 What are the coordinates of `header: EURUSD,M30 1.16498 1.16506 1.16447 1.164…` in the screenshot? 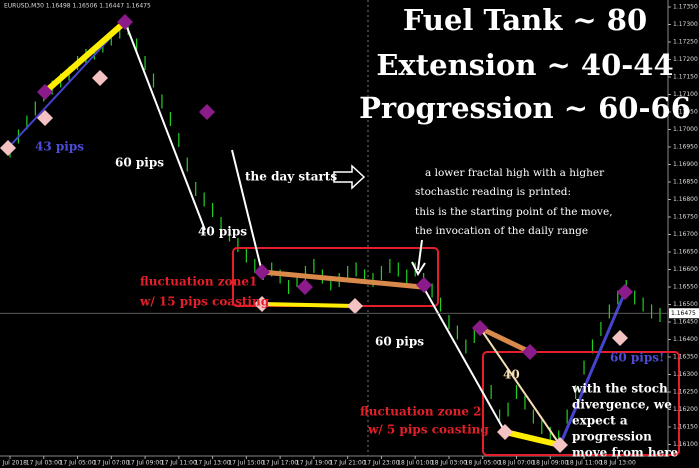 It's located at (77, 6).